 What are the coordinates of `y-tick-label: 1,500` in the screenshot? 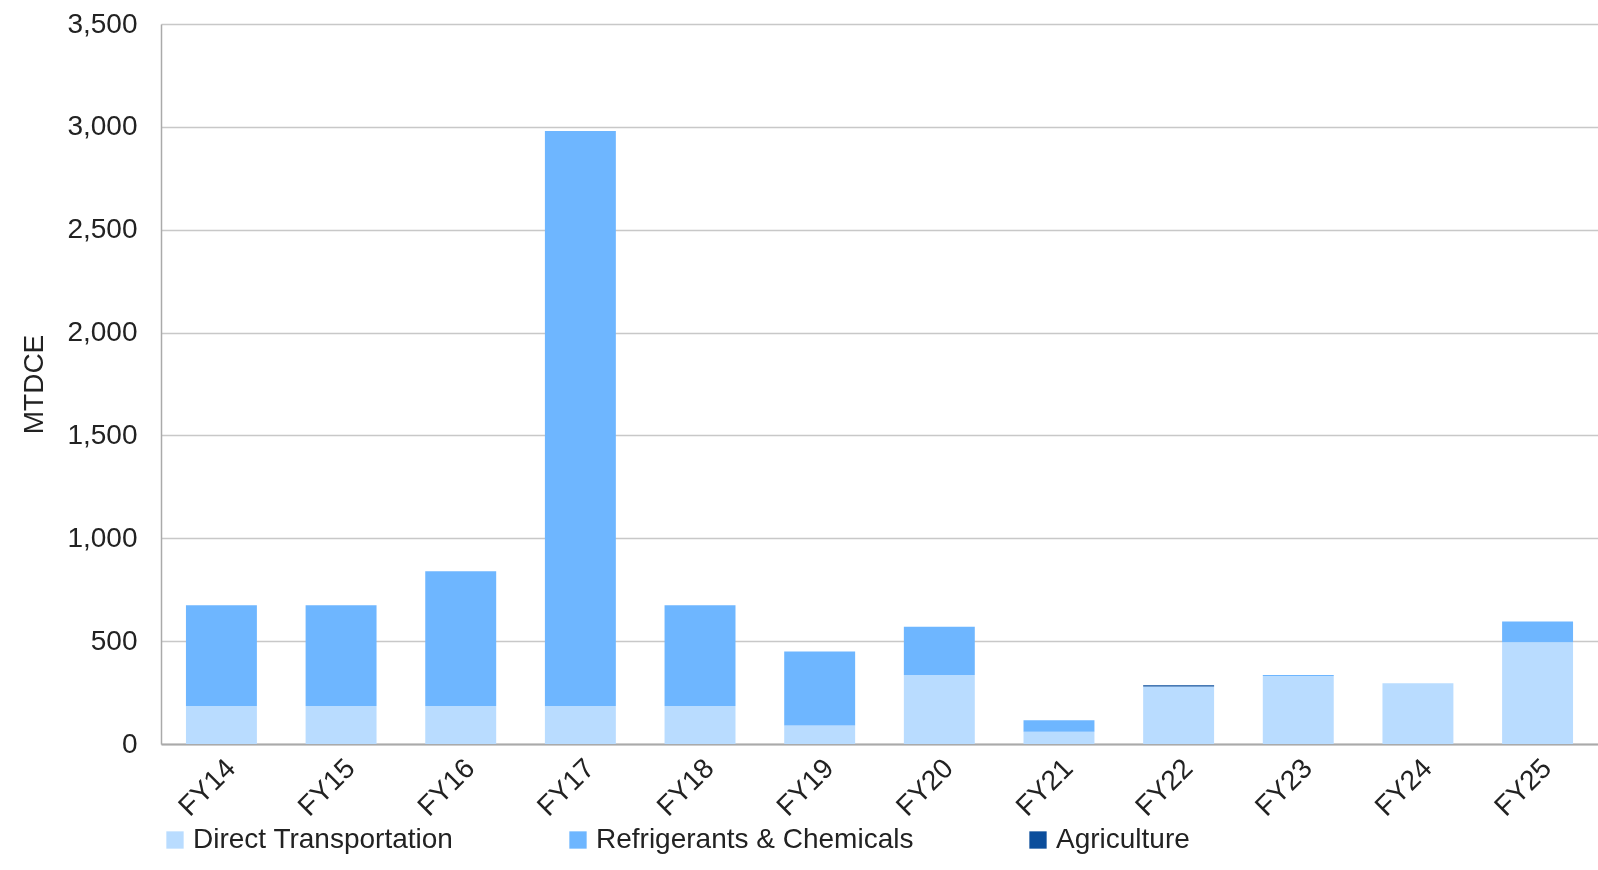 It's located at (102, 434).